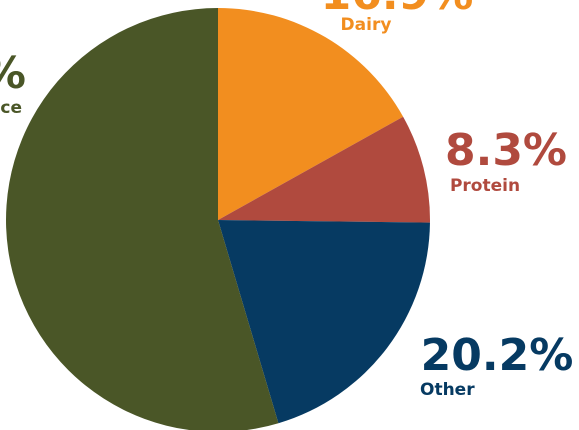 This screenshot has width=579, height=430. Describe the element at coordinates (447, 390) in the screenshot. I see `other-category-label: Other` at that location.